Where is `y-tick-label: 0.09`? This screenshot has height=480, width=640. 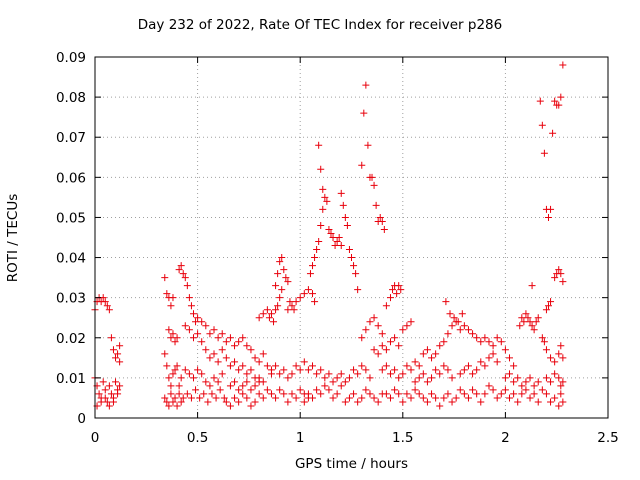 y-tick-label: 0.09 is located at coordinates (71, 58).